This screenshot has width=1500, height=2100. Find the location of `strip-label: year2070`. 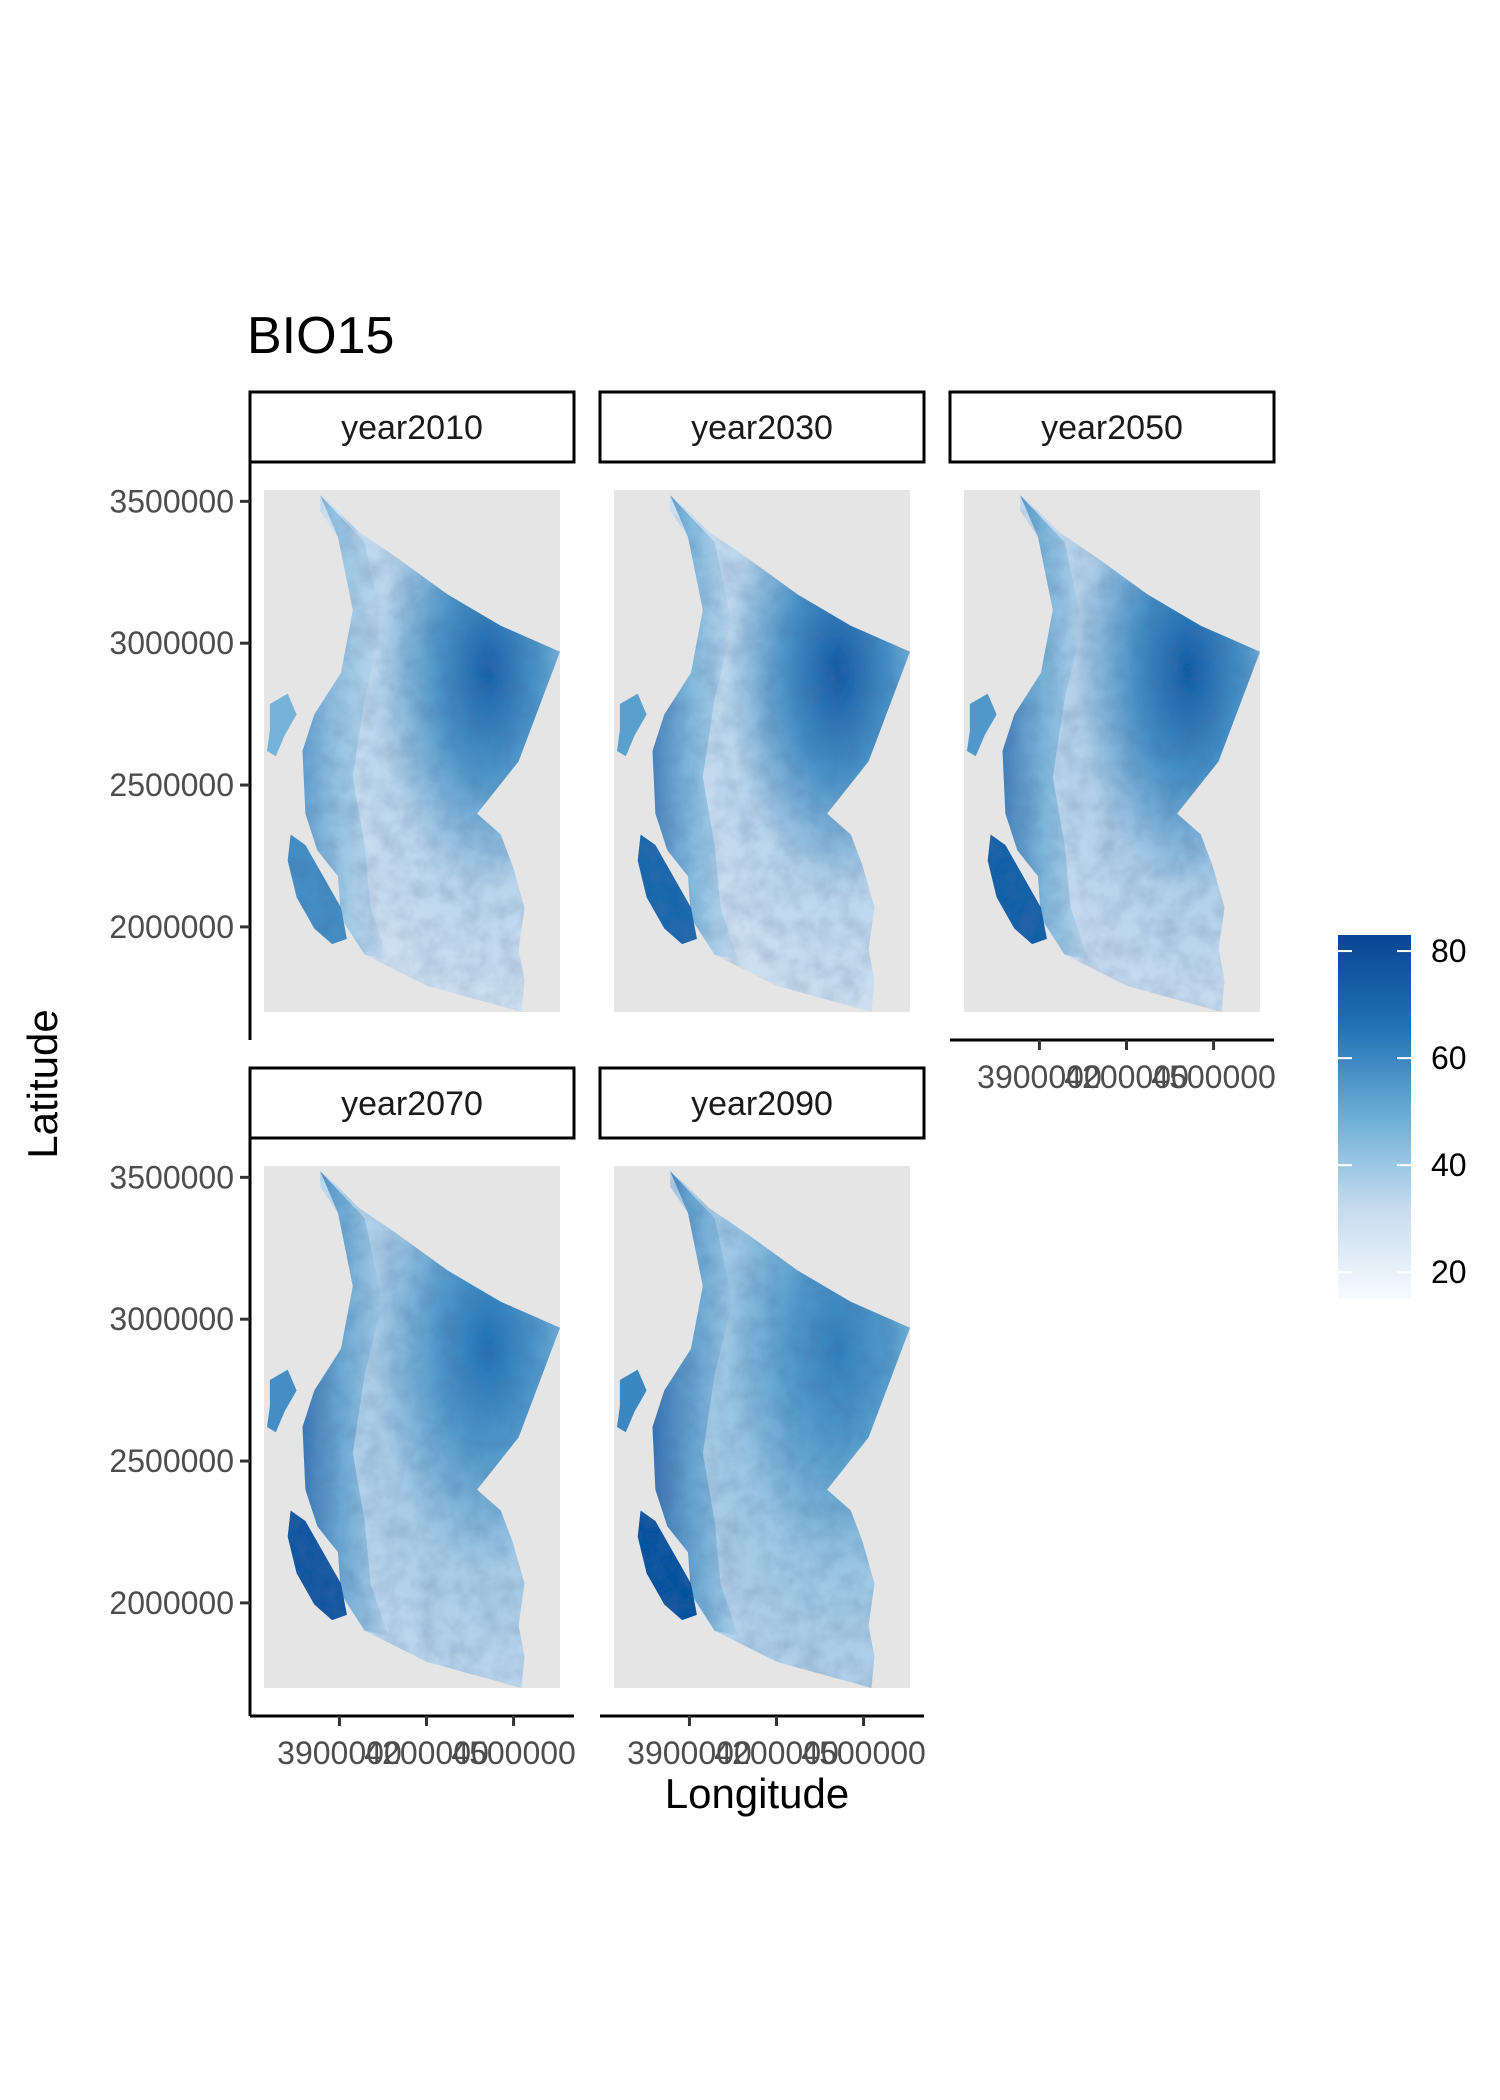

strip-label: year2070 is located at coordinates (412, 1104).